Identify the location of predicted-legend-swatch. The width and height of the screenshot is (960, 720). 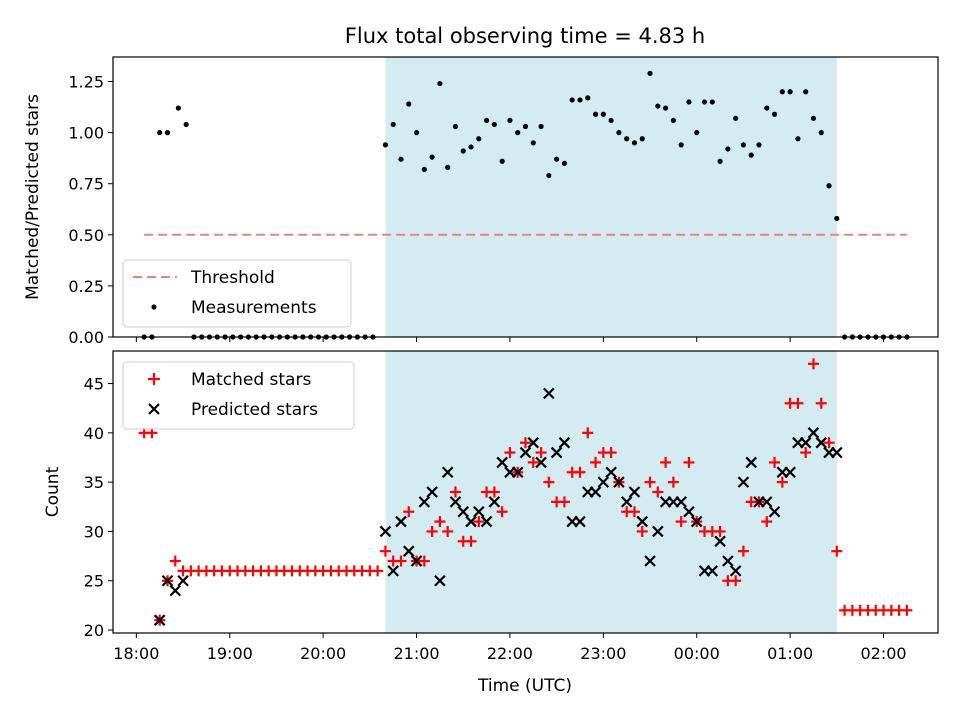
(154, 409).